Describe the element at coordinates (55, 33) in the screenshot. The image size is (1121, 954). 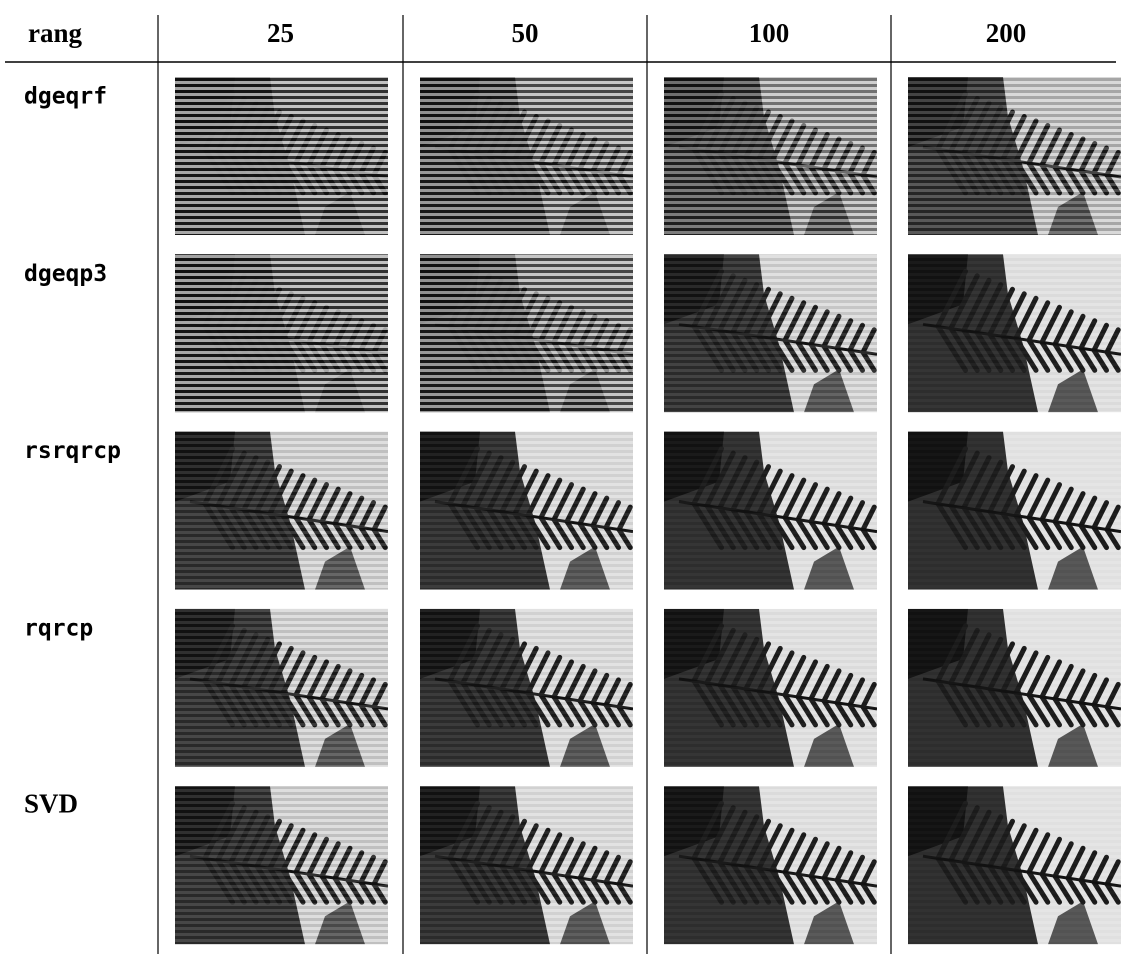
I see `column-header: rang` at that location.